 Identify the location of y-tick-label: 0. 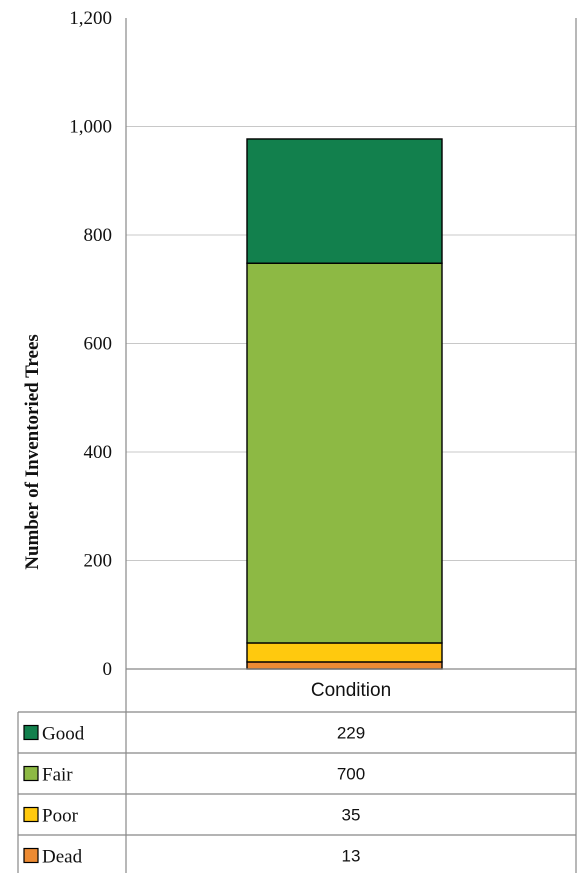
(108, 669).